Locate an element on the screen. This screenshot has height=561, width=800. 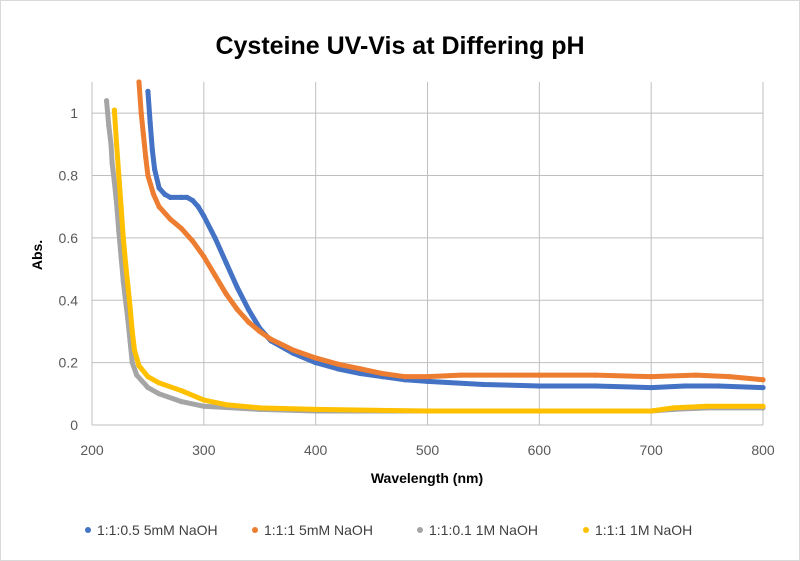
y-tick-label: 0 is located at coordinates (74, 425).